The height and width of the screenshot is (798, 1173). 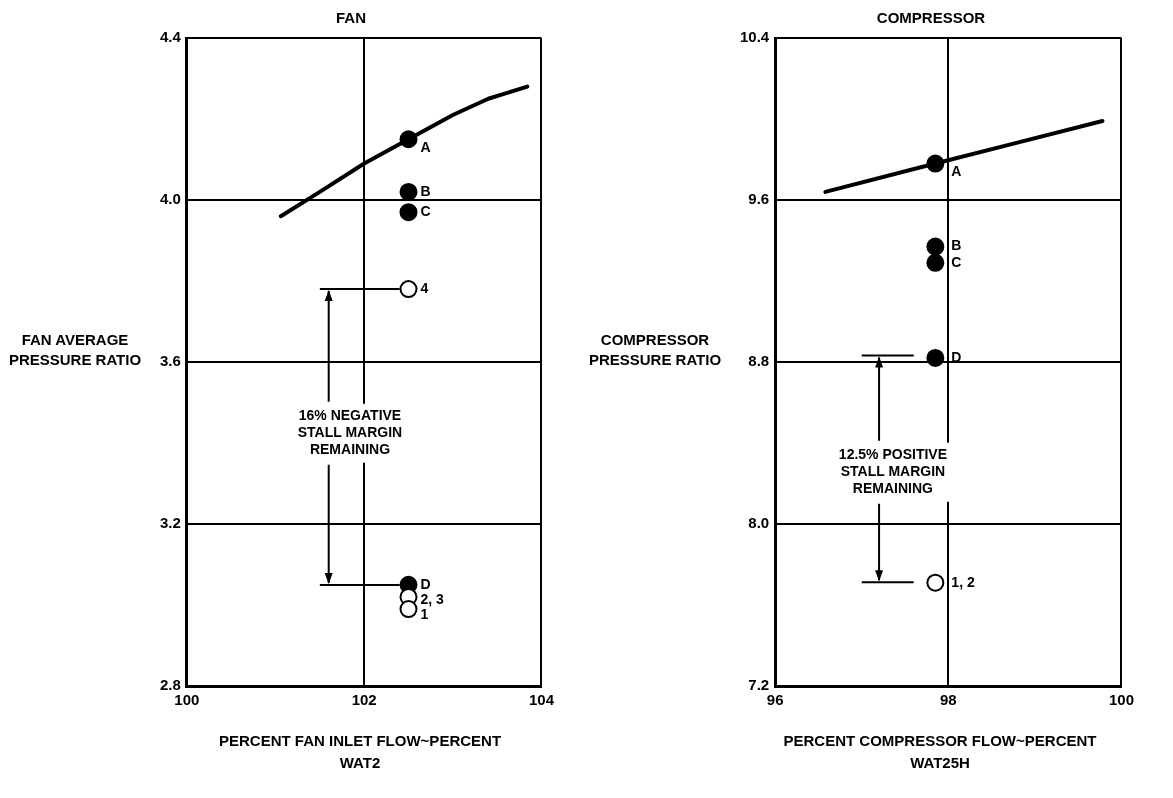 I want to click on y-tick-label: 8.0, so click(x=759, y=523).